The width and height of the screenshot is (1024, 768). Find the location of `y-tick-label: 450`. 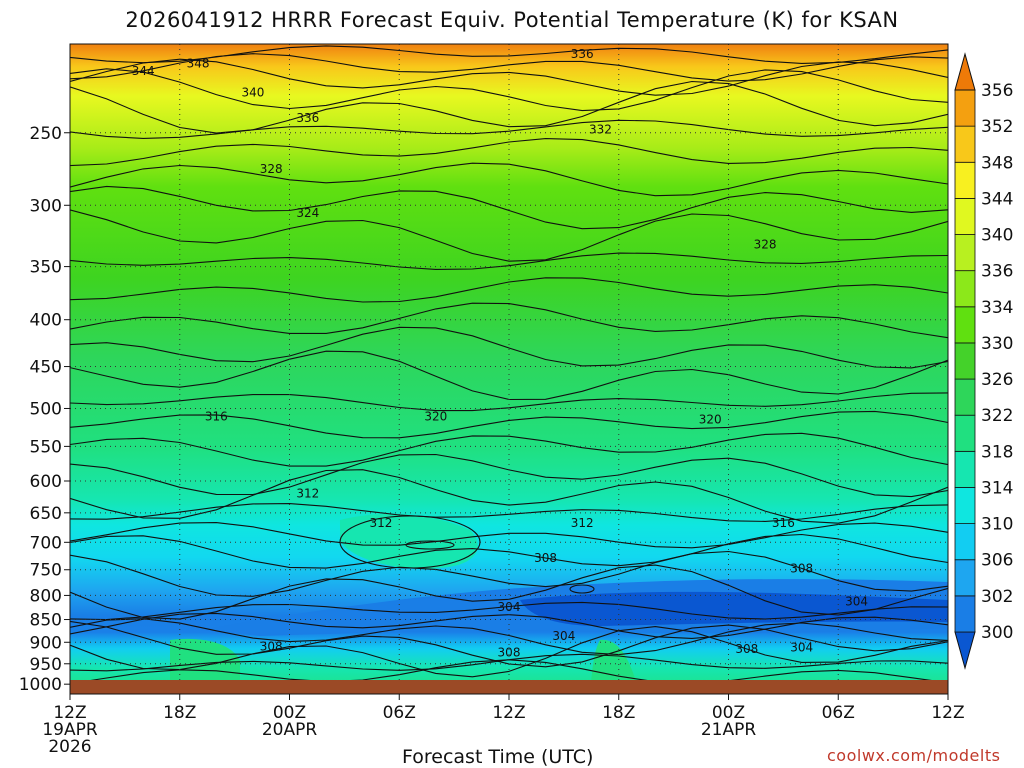

y-tick-label: 450 is located at coordinates (46, 368).